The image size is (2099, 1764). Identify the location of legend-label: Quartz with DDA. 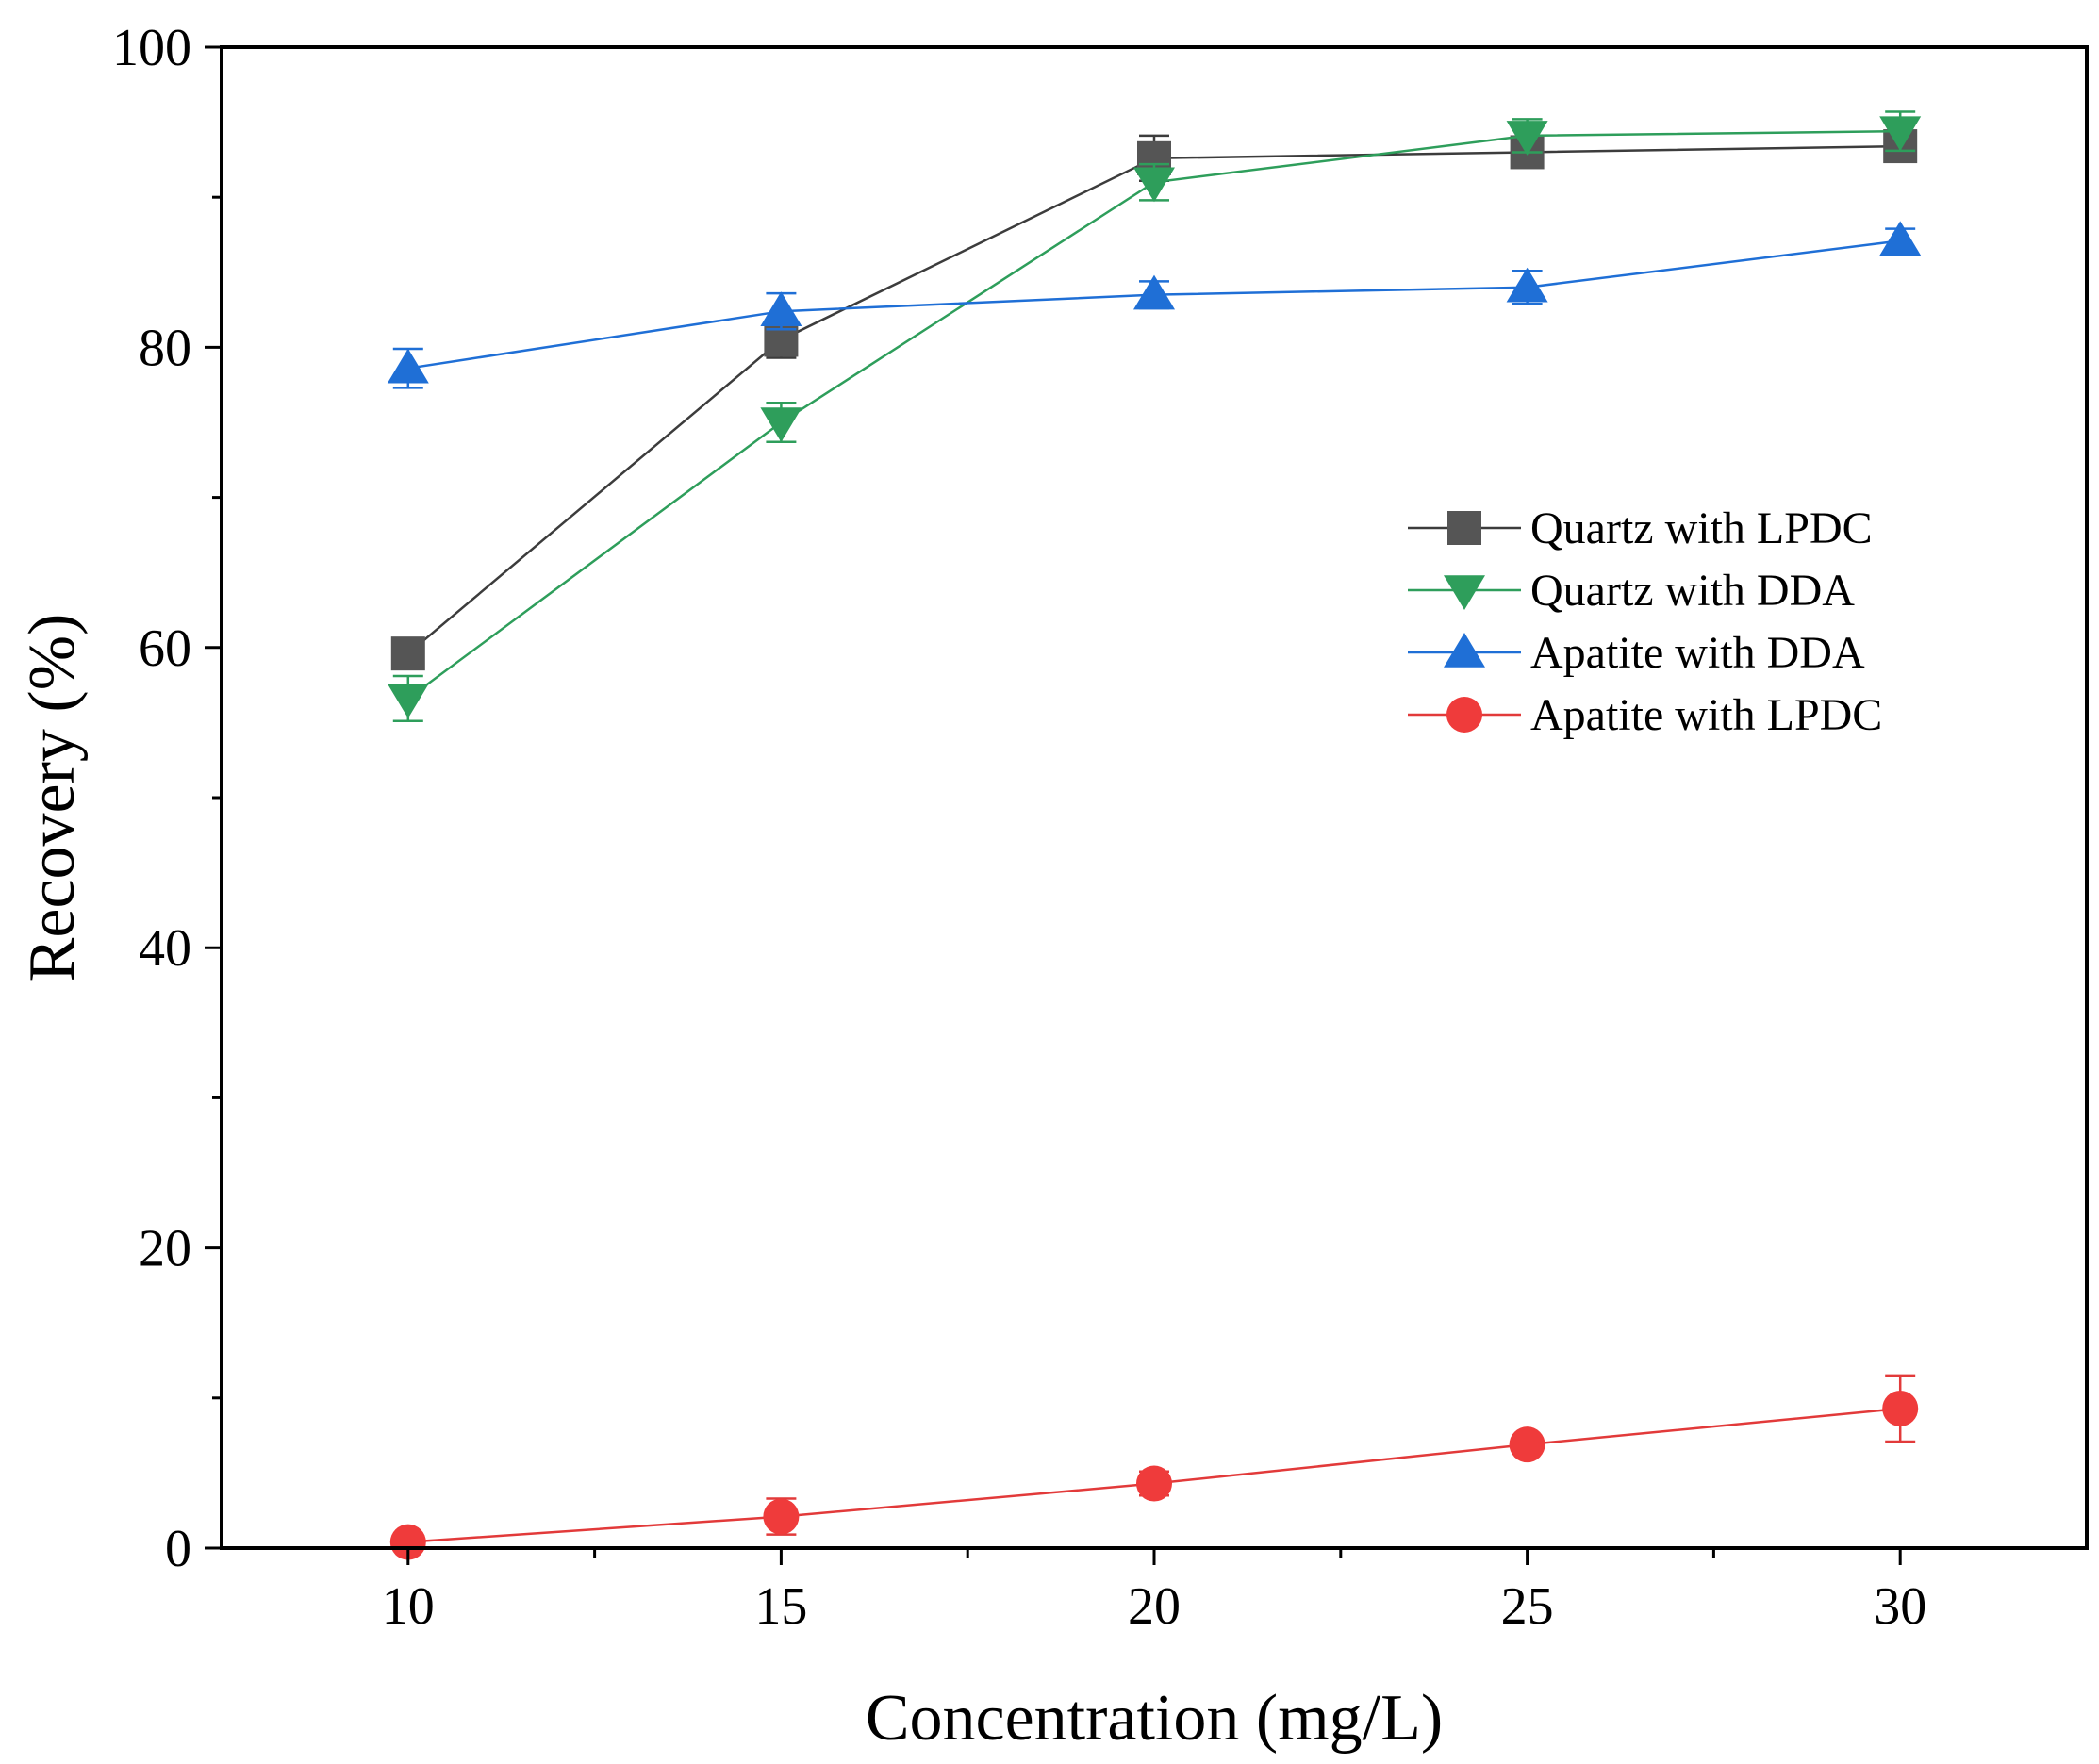
(1692, 591).